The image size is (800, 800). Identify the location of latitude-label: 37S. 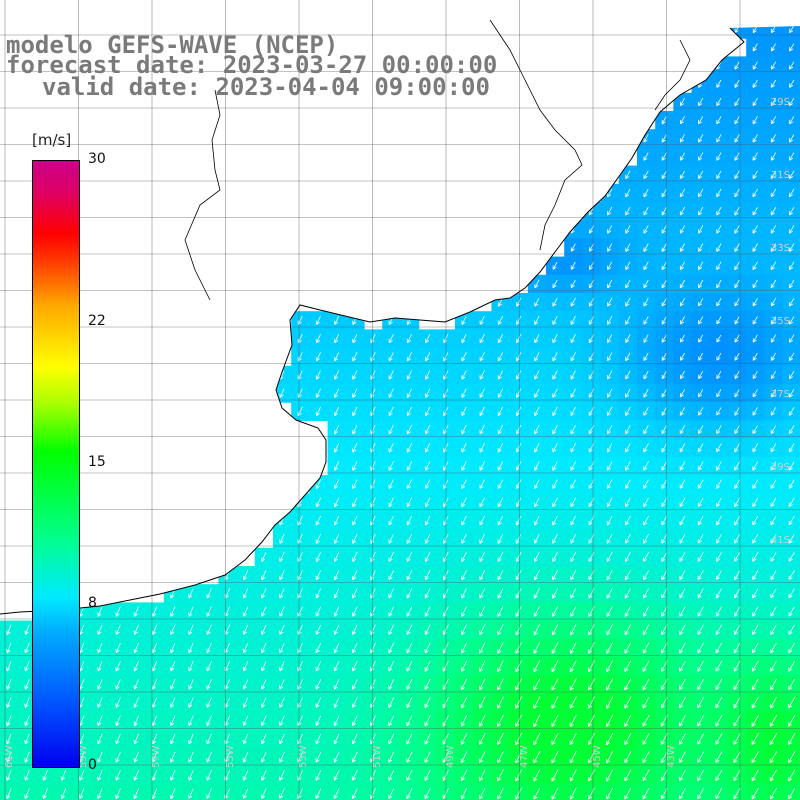
(780, 394).